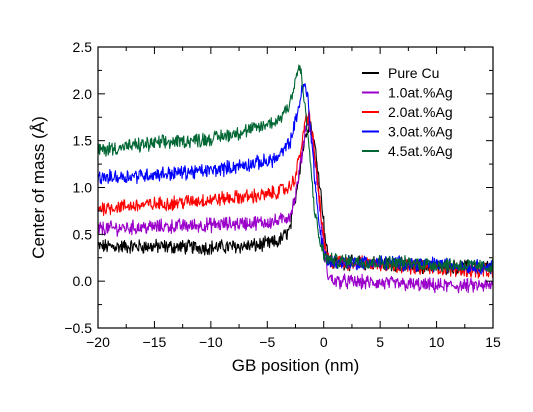 This screenshot has width=533, height=412. I want to click on legend-label: 1.0at.%Ag, so click(420, 93).